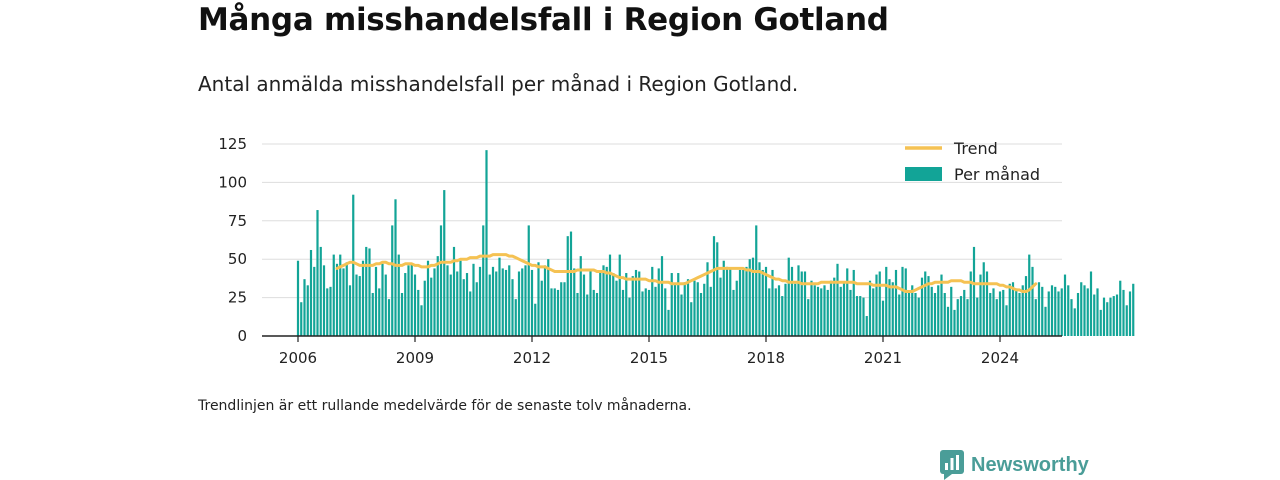 This screenshot has height=480, width=1280. I want to click on brand-logo: Newsworthy, so click(1014, 465).